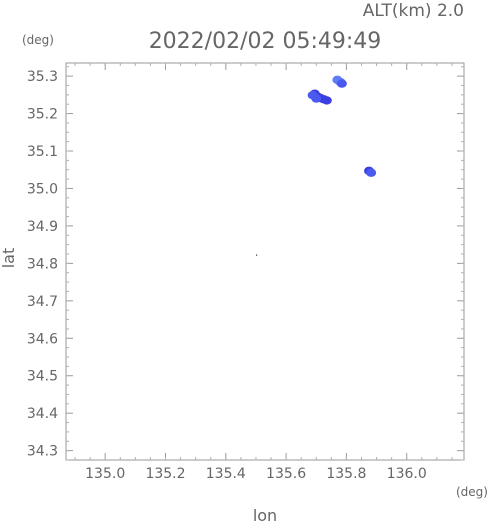 Image resolution: width=491 pixels, height=525 pixels. What do you see at coordinates (256, 255) in the screenshot?
I see `reference-point` at bounding box center [256, 255].